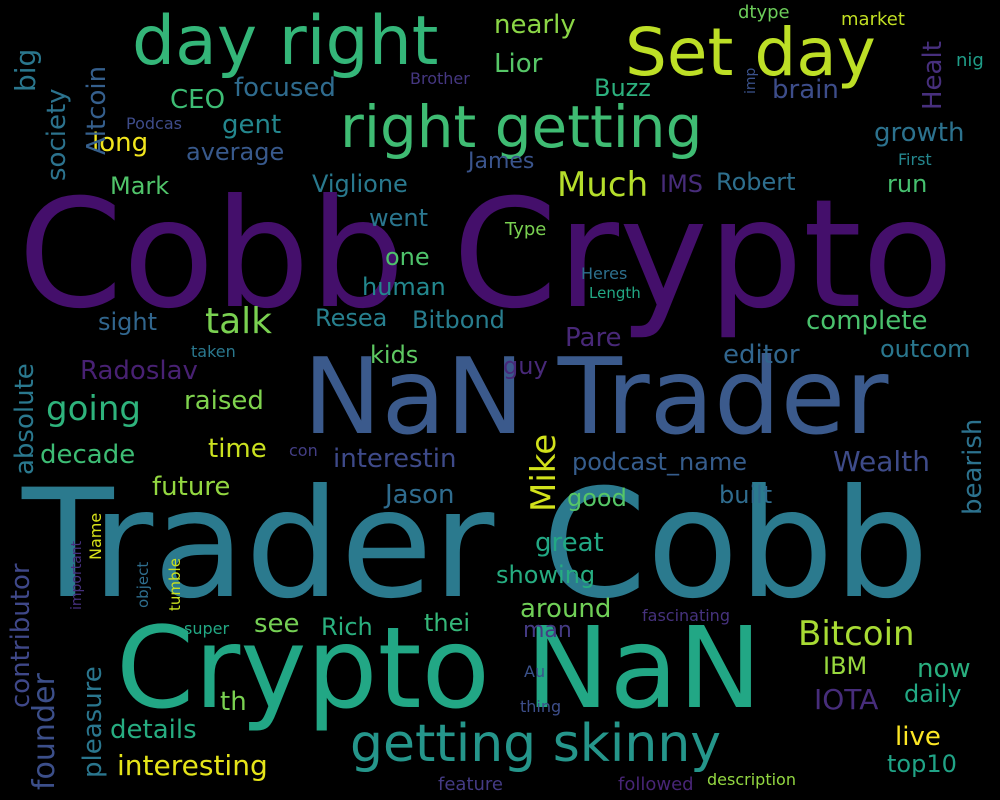  Describe the element at coordinates (919, 133) in the screenshot. I see `word-growth: growth` at that location.